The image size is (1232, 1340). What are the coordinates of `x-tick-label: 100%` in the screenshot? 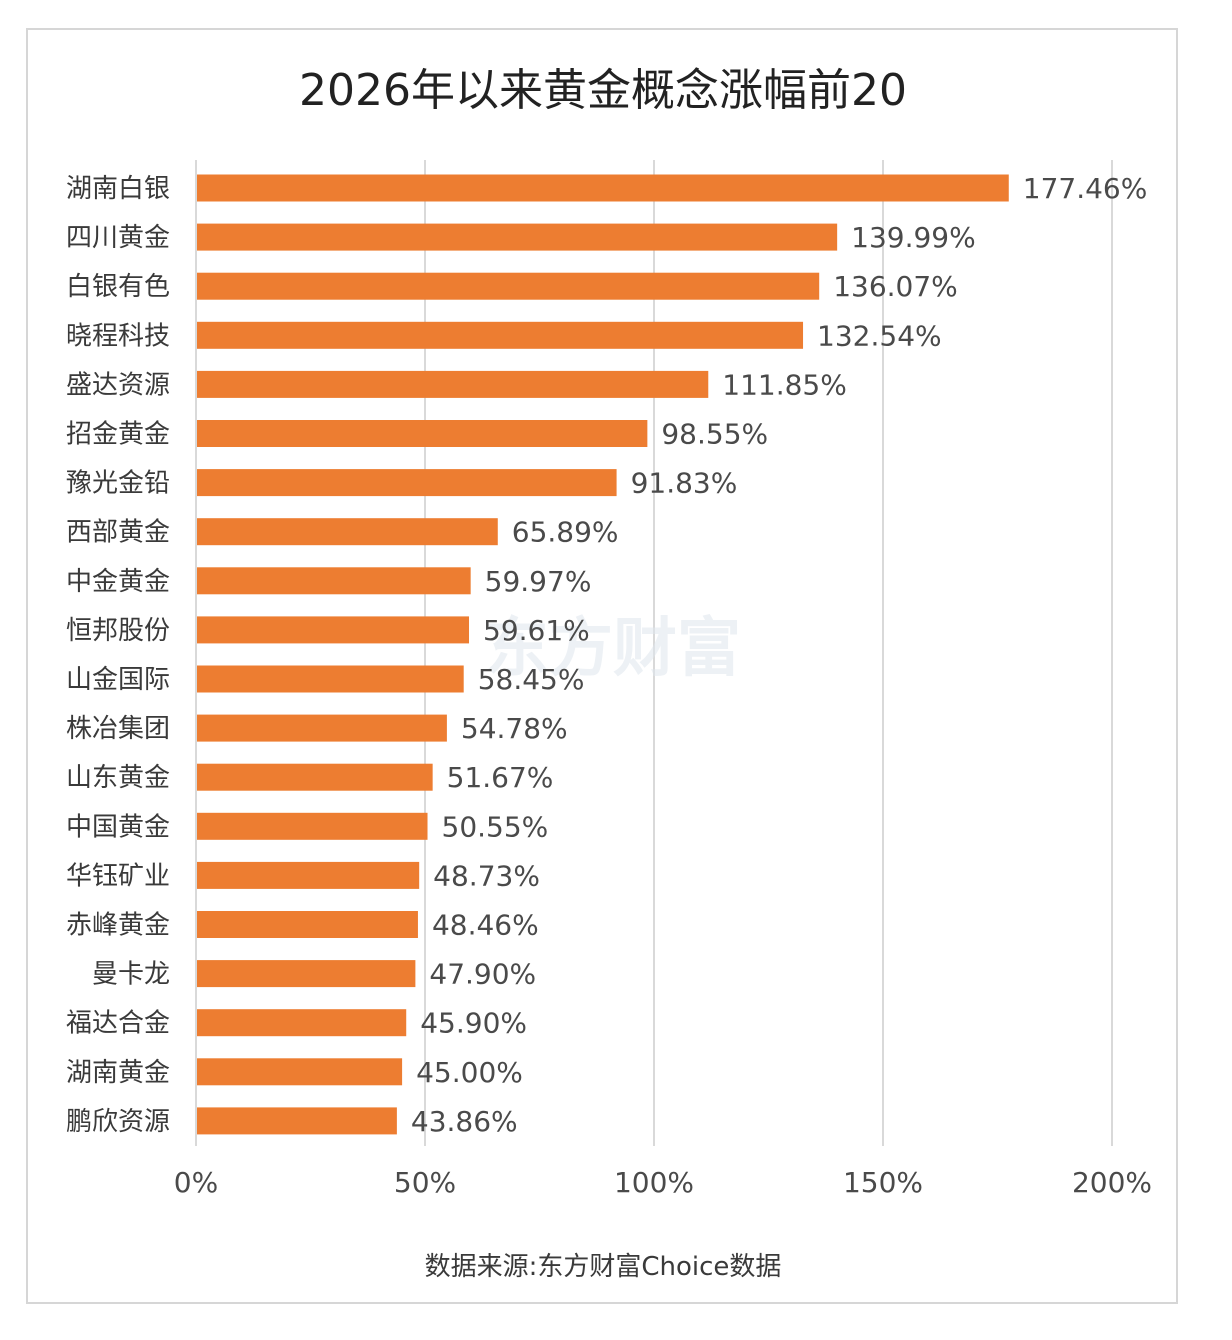 It's located at (654, 1182).